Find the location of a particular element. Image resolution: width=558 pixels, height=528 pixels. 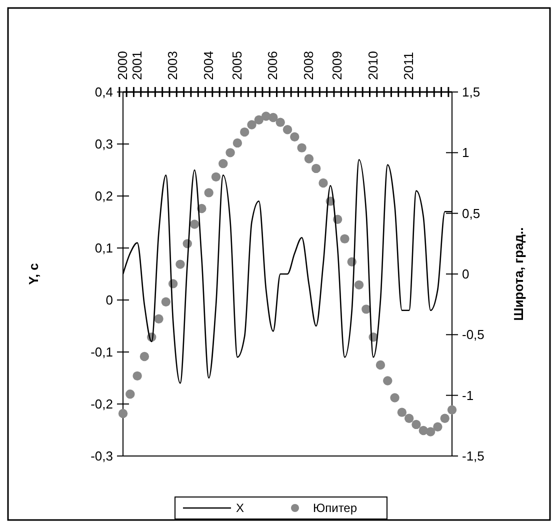

y2-tick-label: 1 is located at coordinates (466, 152).